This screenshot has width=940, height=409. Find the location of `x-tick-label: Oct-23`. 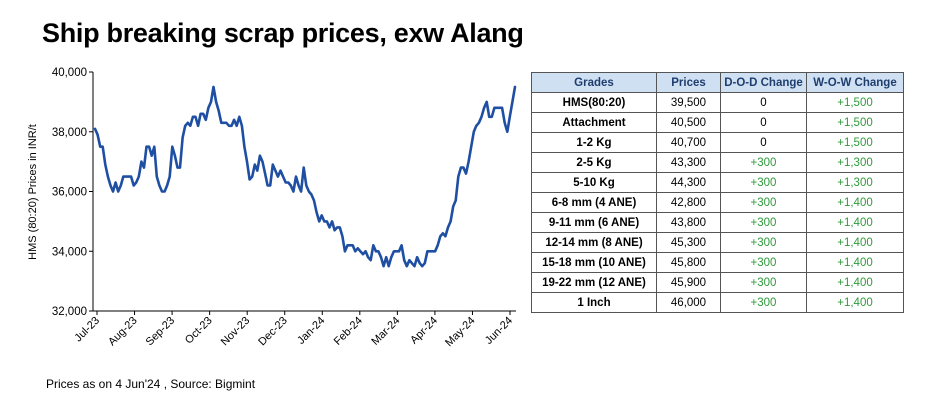

x-tick-label: Oct-23 is located at coordinates (199, 331).